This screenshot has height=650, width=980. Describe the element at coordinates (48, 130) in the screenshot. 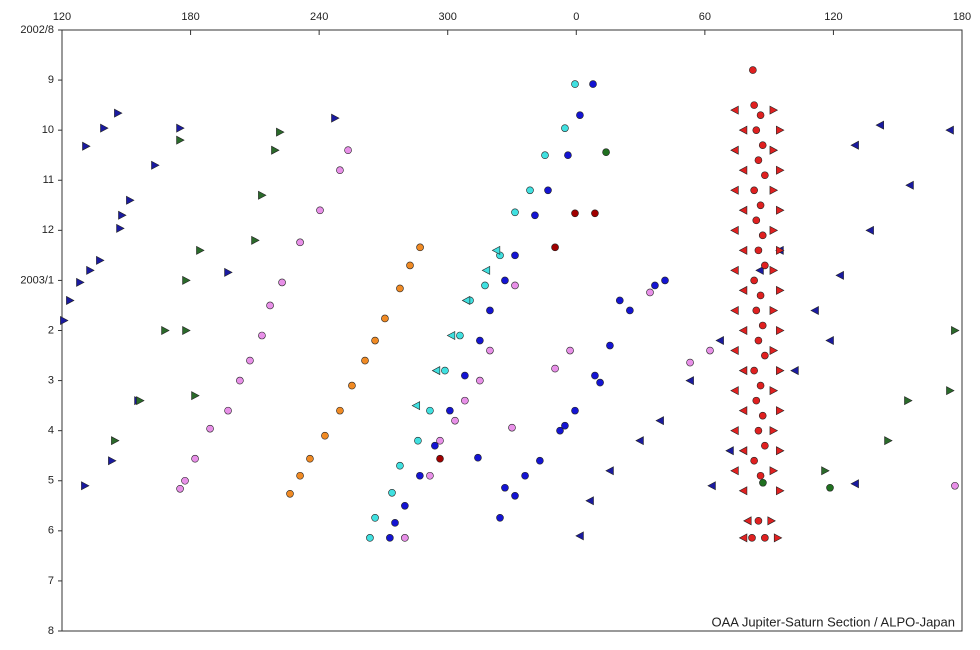

I see `y-tick-label: 10` at that location.